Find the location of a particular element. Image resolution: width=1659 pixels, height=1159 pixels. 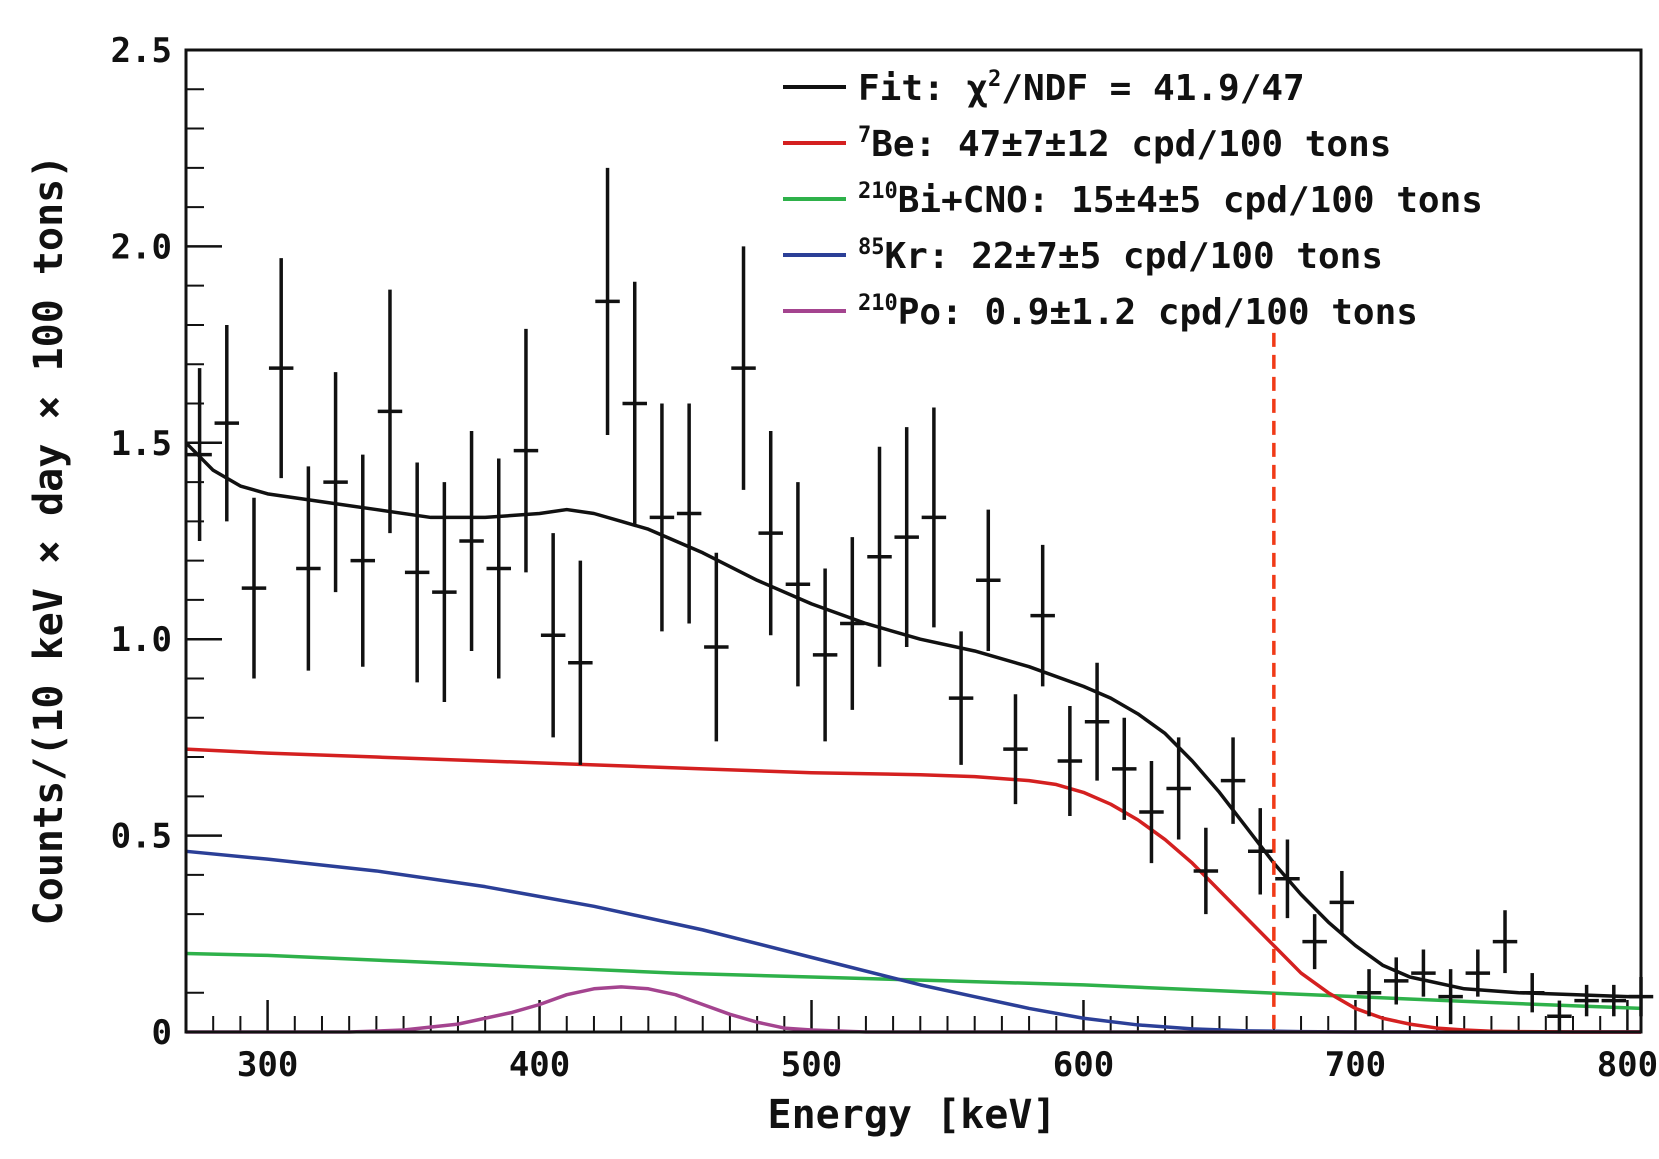

x-tick-label: 400 is located at coordinates (539, 1065).